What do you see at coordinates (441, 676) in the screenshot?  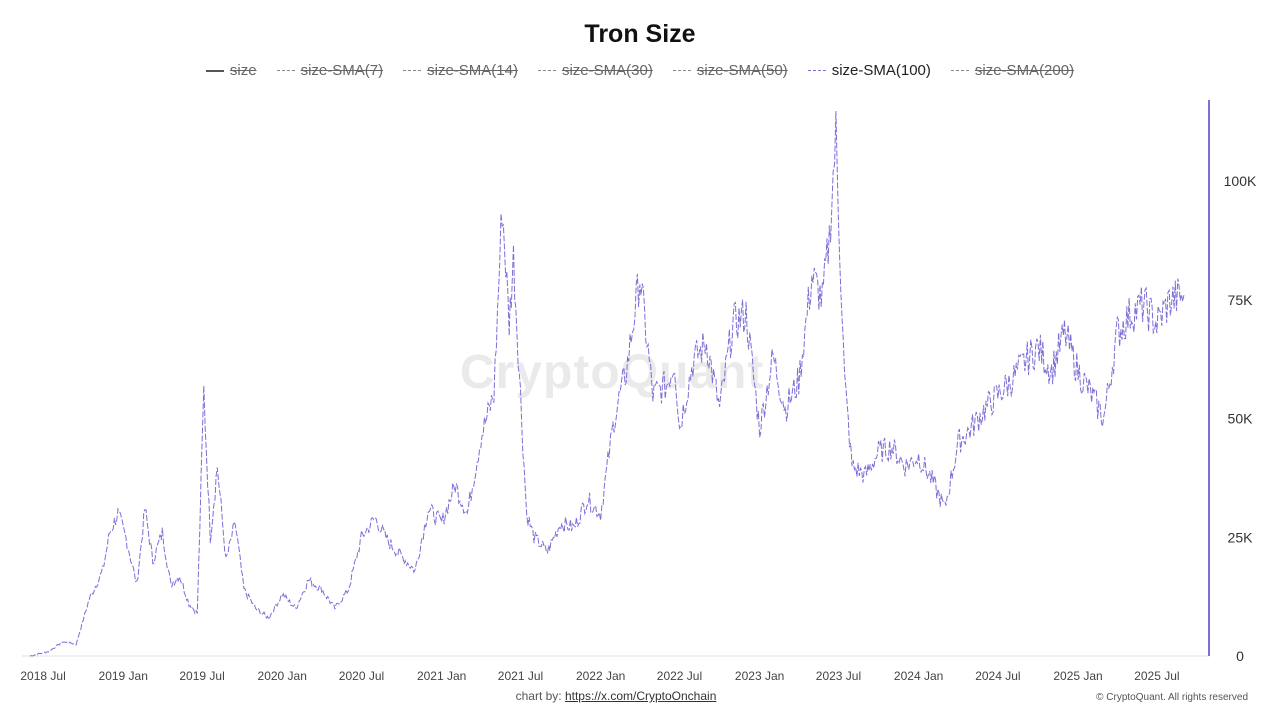 I see `x-tick-label: 2021 Jan` at bounding box center [441, 676].